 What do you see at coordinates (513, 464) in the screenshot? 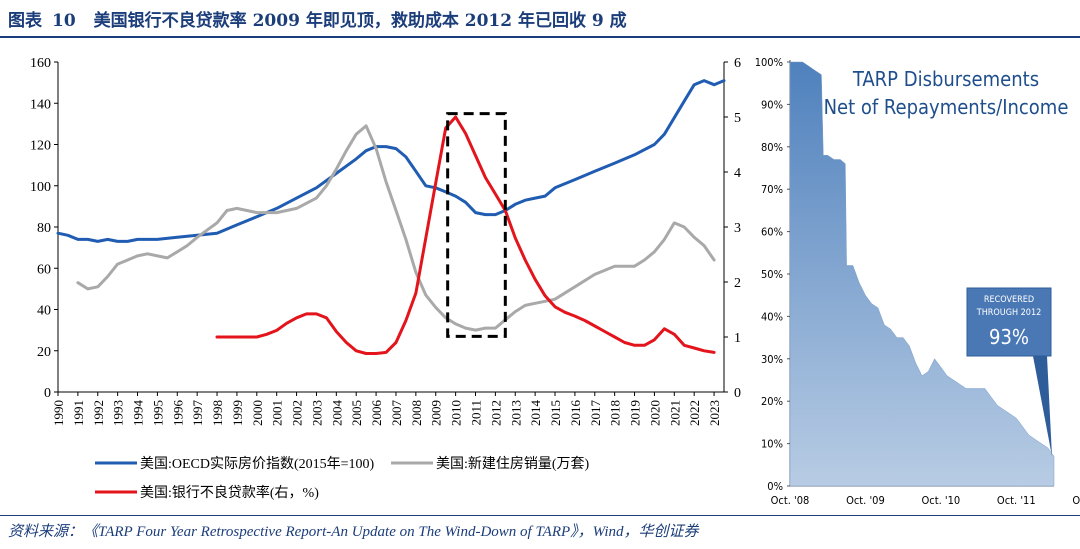
I see `legend-label: 美国:新建住房销量(万套)` at bounding box center [513, 464].